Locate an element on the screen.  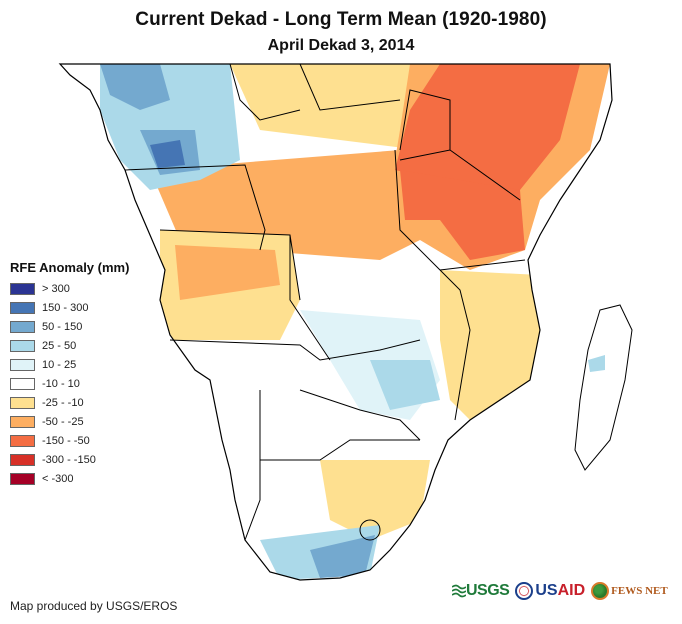
legend-item: 150 - 300 is located at coordinates (85, 307).